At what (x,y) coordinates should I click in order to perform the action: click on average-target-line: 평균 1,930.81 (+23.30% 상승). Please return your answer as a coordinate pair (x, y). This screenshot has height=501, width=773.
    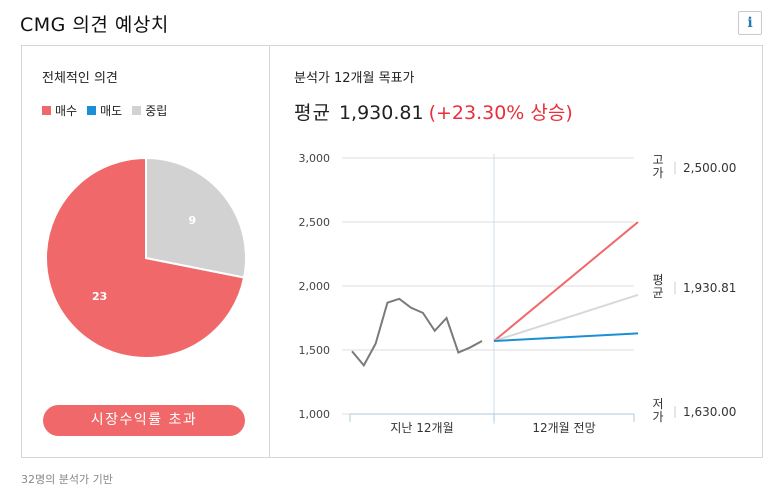
    Looking at the image, I should click on (433, 111).